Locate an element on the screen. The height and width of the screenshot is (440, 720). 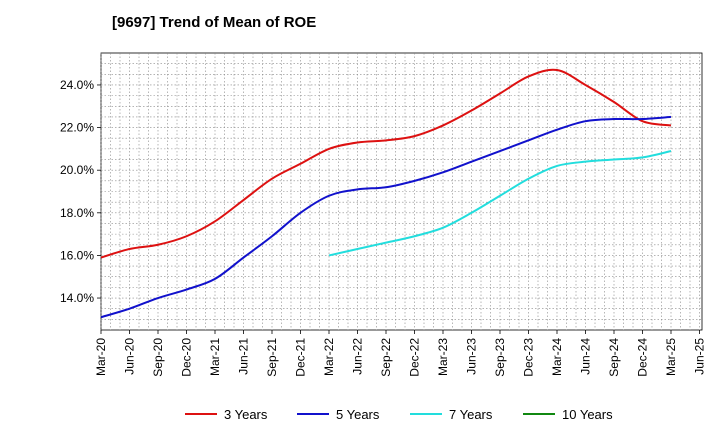
y-tick-label: 20.0% is located at coordinates (77, 170).